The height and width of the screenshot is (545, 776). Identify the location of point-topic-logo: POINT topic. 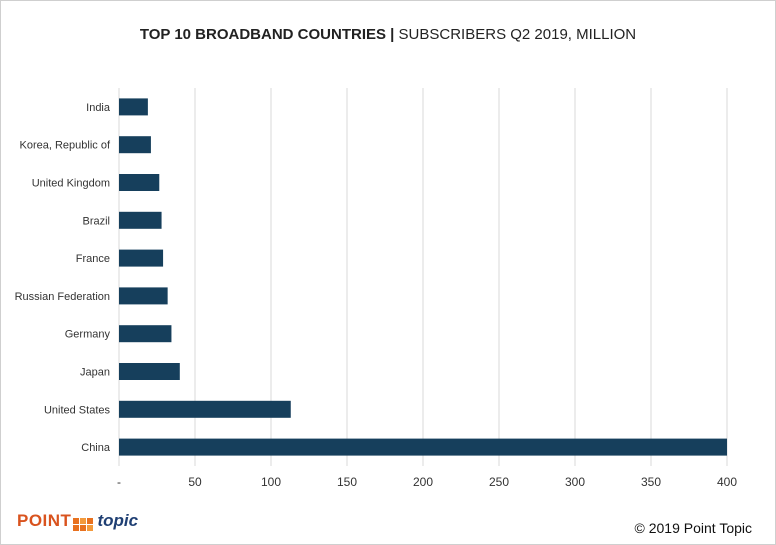
(77, 521).